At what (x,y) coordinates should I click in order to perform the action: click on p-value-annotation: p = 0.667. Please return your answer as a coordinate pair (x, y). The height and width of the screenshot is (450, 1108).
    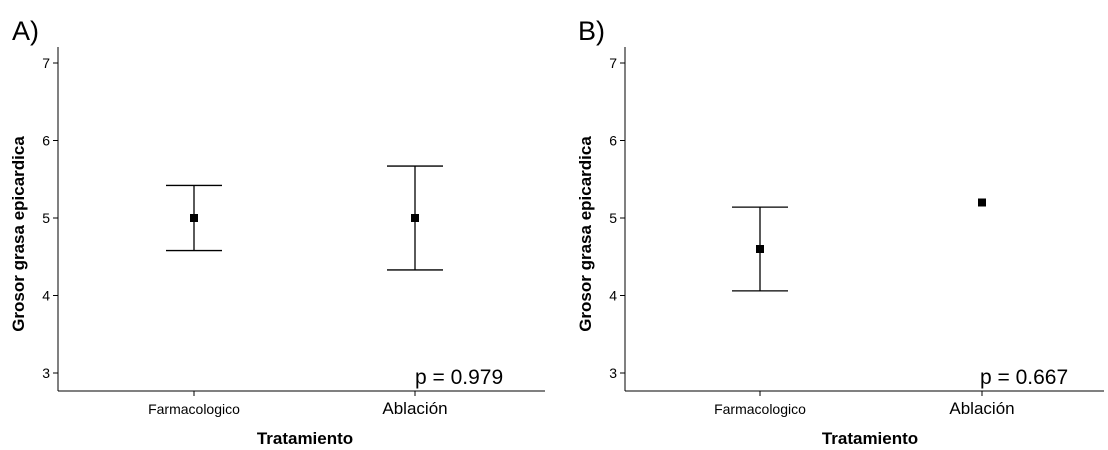
    Looking at the image, I should click on (1024, 377).